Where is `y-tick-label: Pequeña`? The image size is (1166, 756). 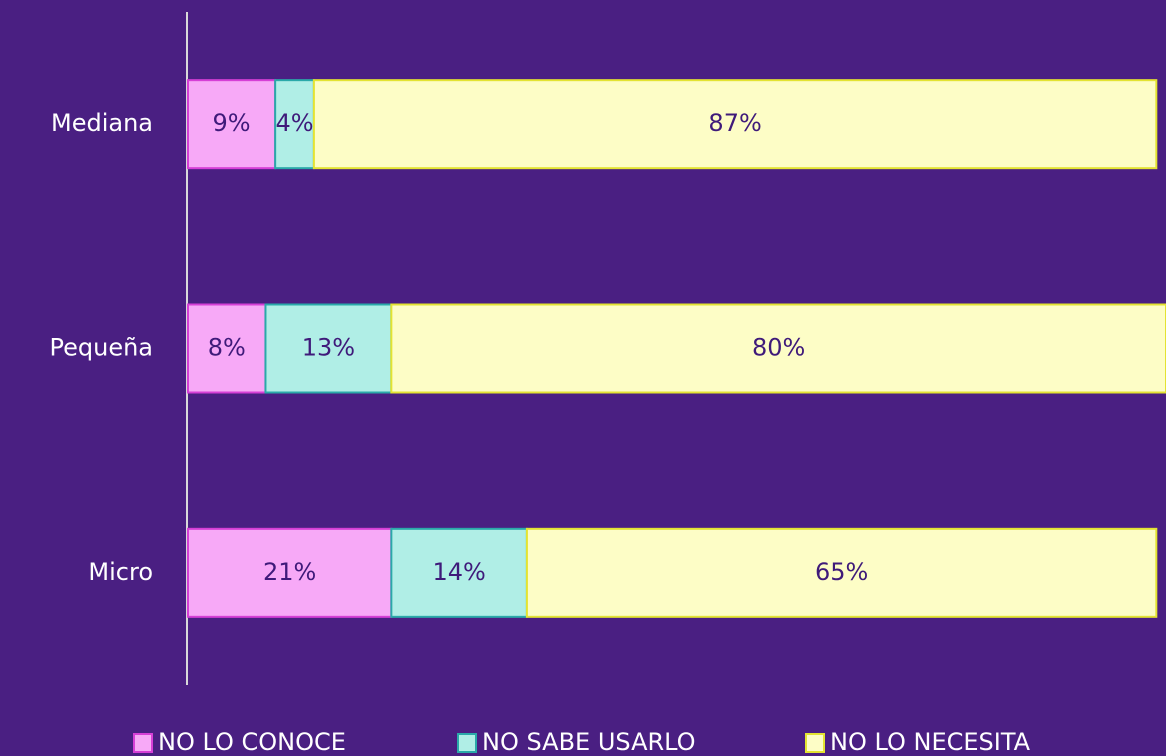
y-tick-label: Pequeña is located at coordinates (101, 348).